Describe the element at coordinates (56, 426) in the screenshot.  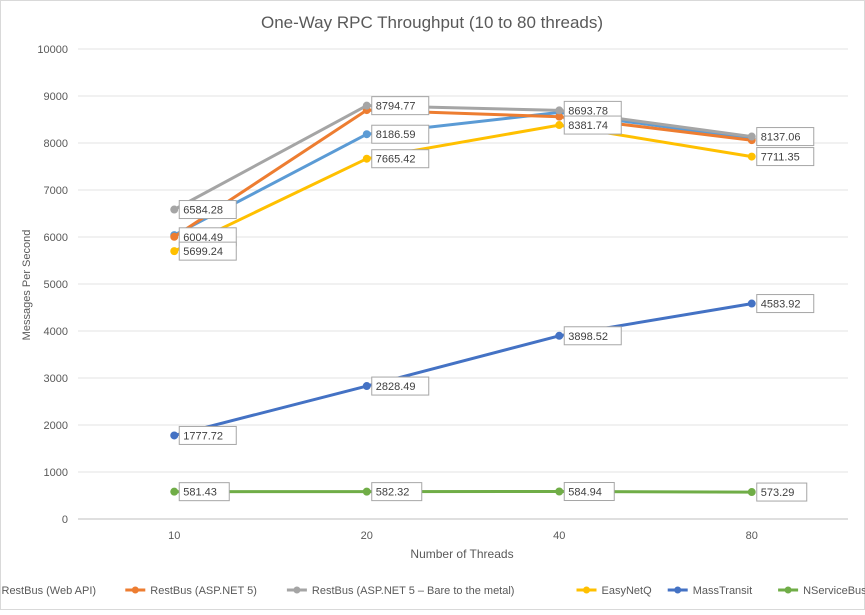
I see `y-tick-label: 2000` at that location.